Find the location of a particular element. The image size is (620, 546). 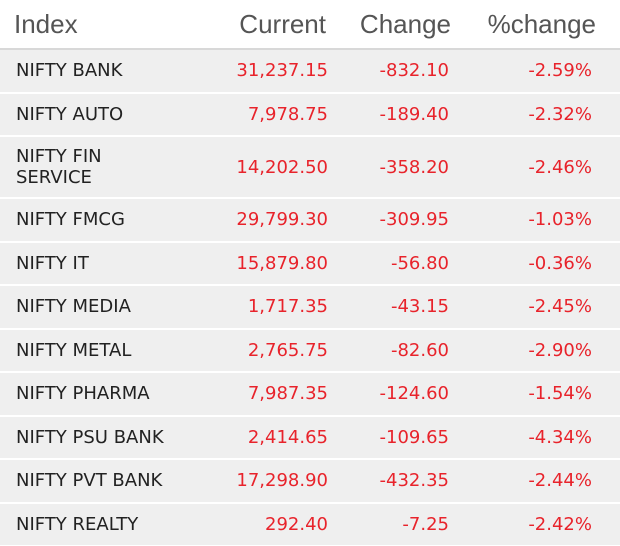

index-name-cell: NIFTY PHARMA is located at coordinates (102, 393).